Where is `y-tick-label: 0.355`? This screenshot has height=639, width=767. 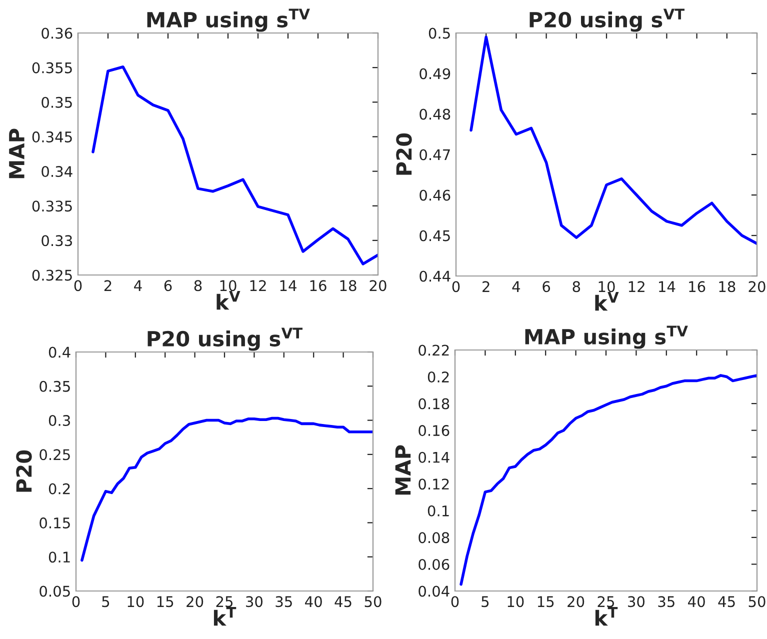
y-tick-label: 0.355 is located at coordinates (52, 68).